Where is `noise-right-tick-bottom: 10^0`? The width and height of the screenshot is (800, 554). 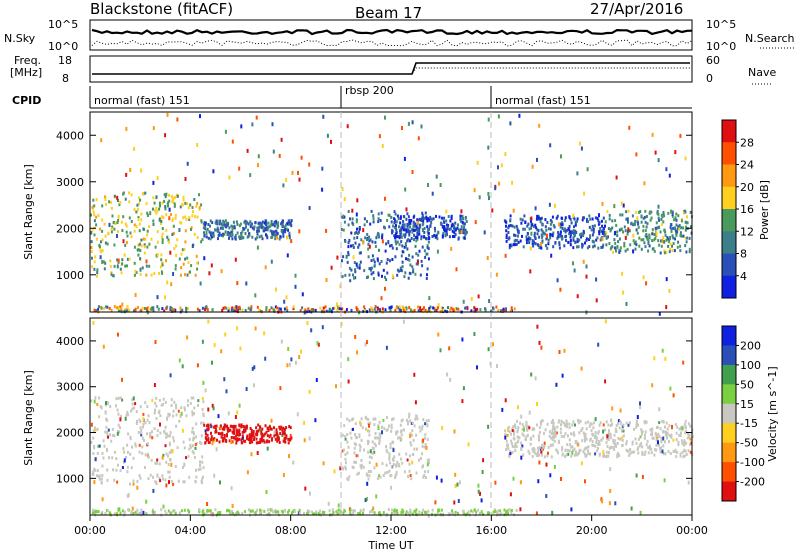 noise-right-tick-bottom: 10^0 is located at coordinates (721, 46).